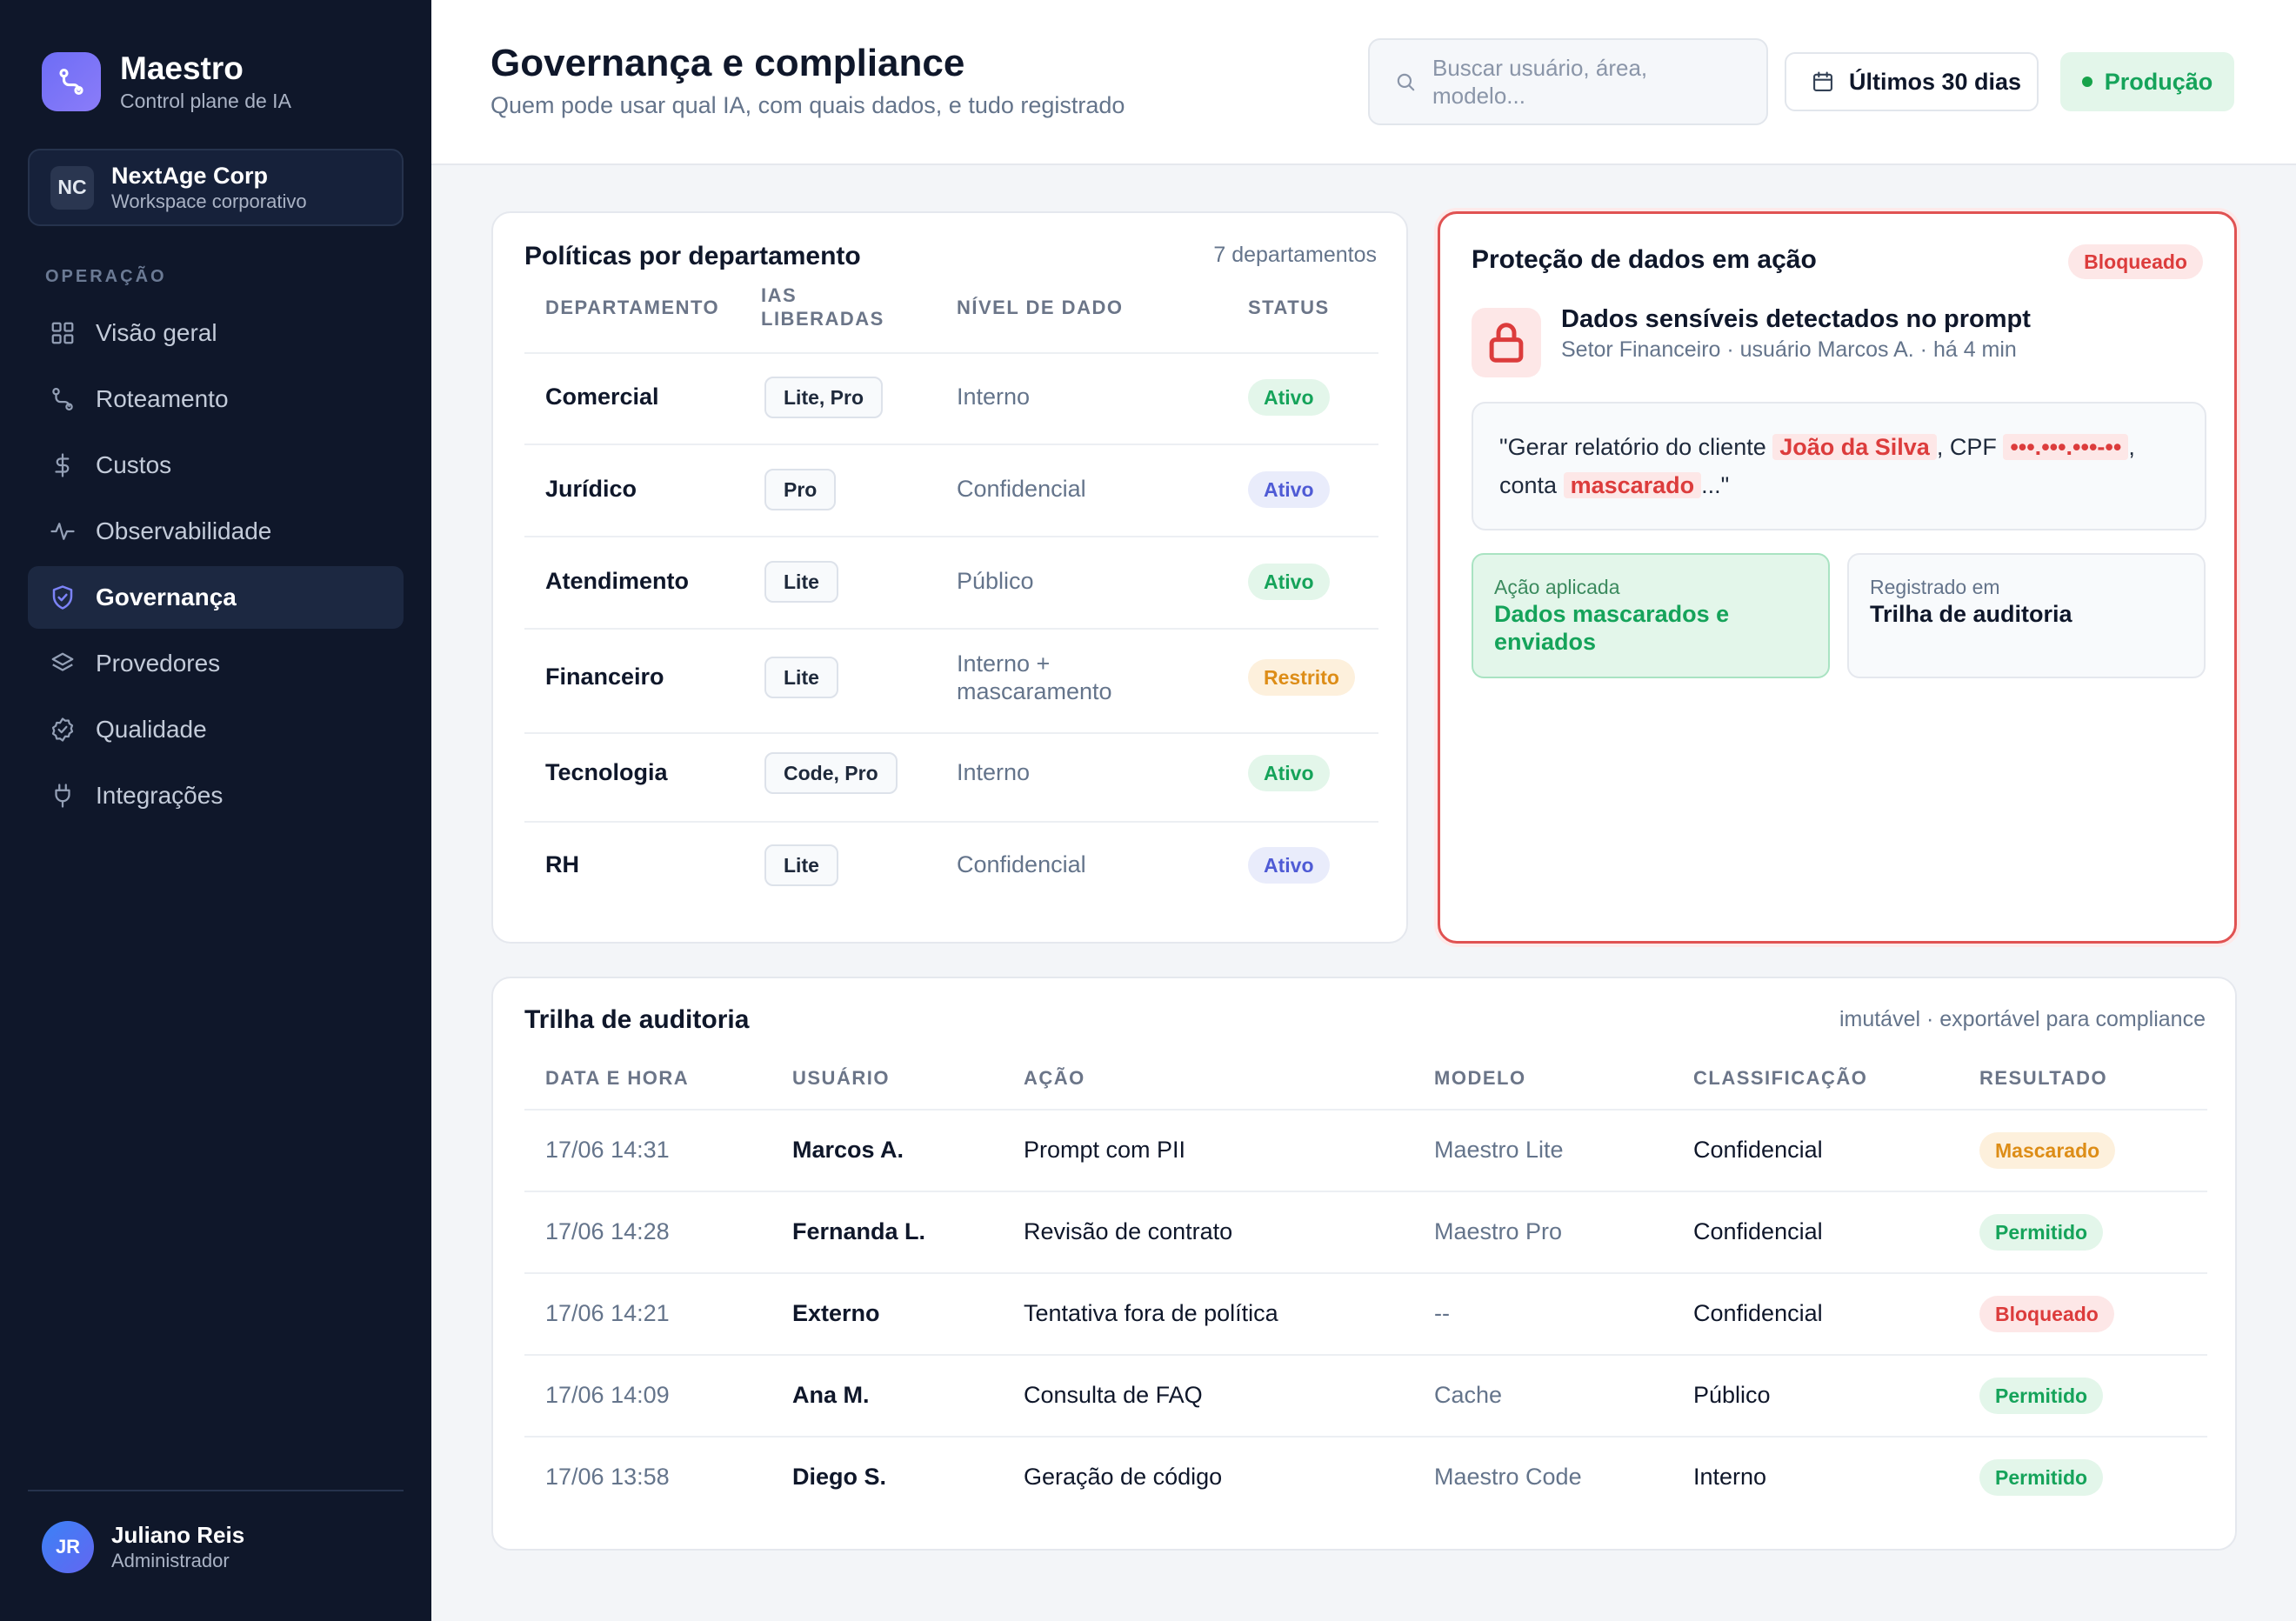 Image resolution: width=2296 pixels, height=1621 pixels. What do you see at coordinates (1612, 628) in the screenshot?
I see `action-value: Dados mascarados e enviados` at bounding box center [1612, 628].